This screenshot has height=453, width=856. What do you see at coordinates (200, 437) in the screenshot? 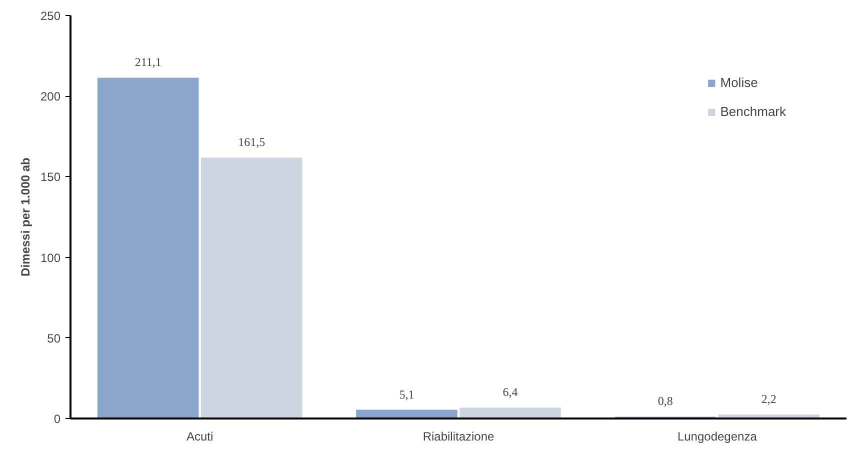
I see `x-tick-label: Acuti` at bounding box center [200, 437].